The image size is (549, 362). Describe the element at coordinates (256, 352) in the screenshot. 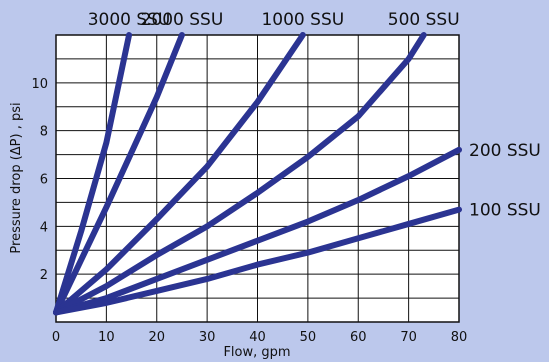

I see `x-axis-label: Flow, gpm` at that location.